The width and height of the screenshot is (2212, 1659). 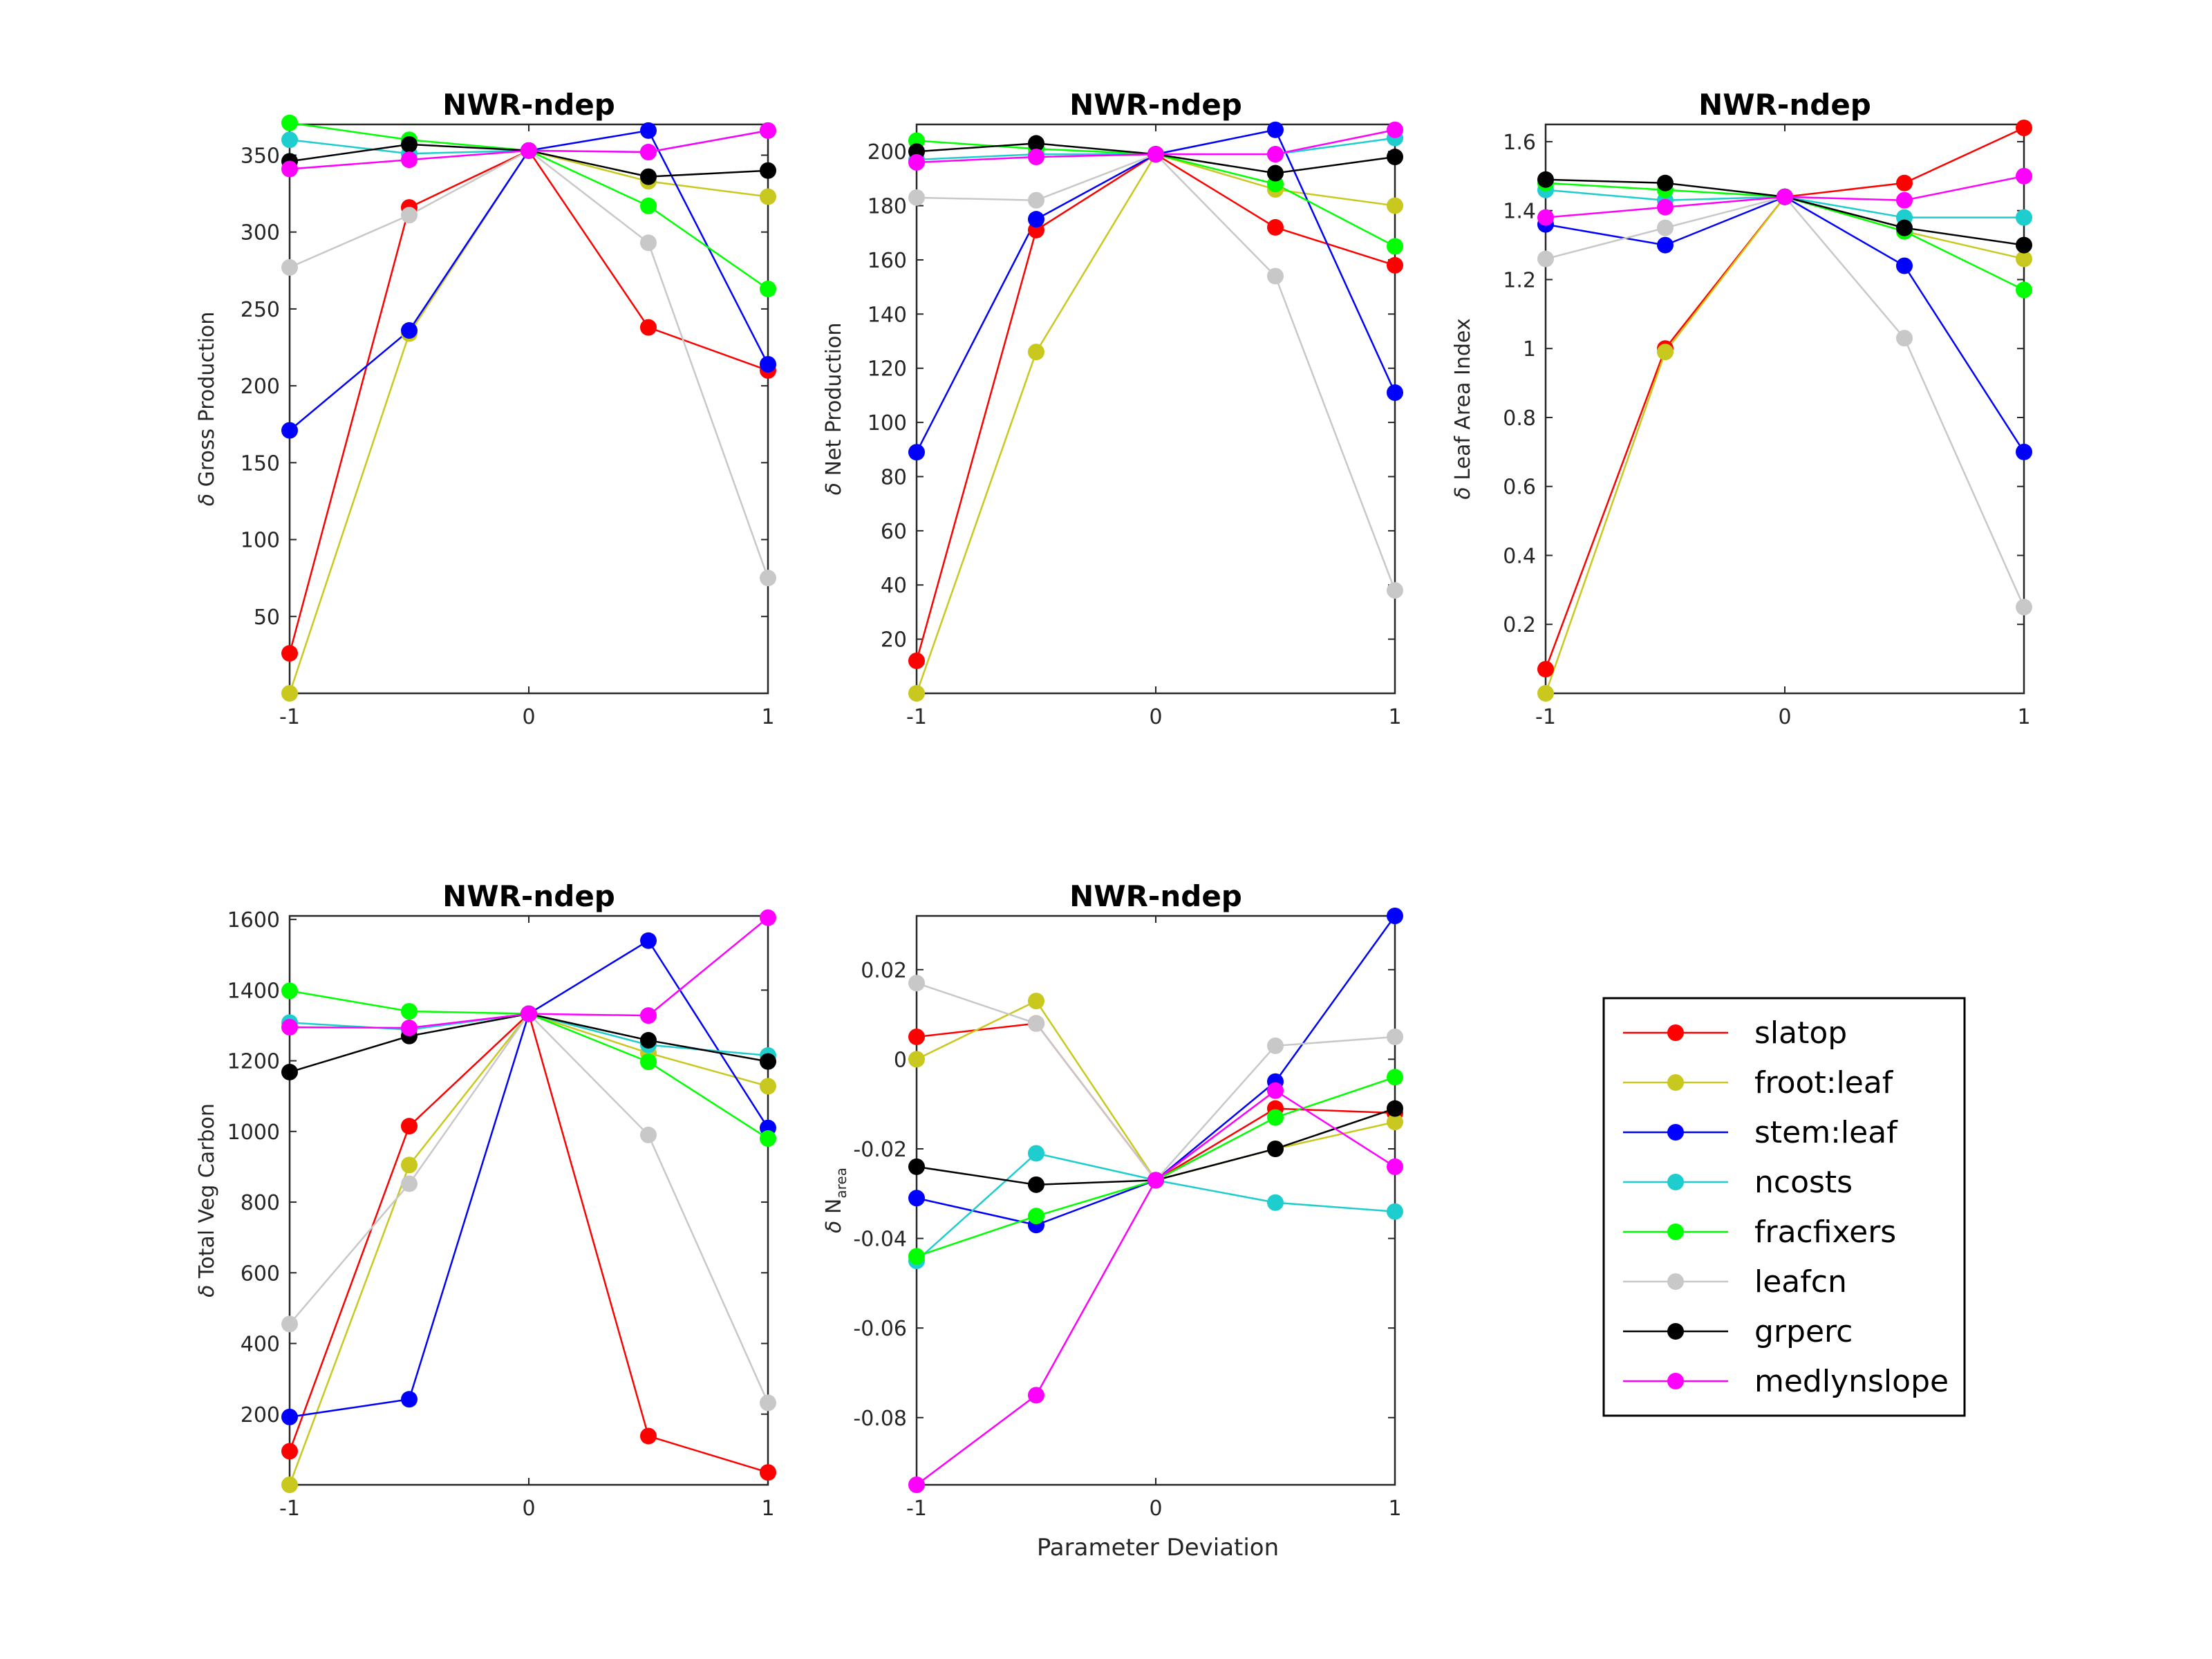 I want to click on y-axis-label: δ Gross Production, so click(x=207, y=409).